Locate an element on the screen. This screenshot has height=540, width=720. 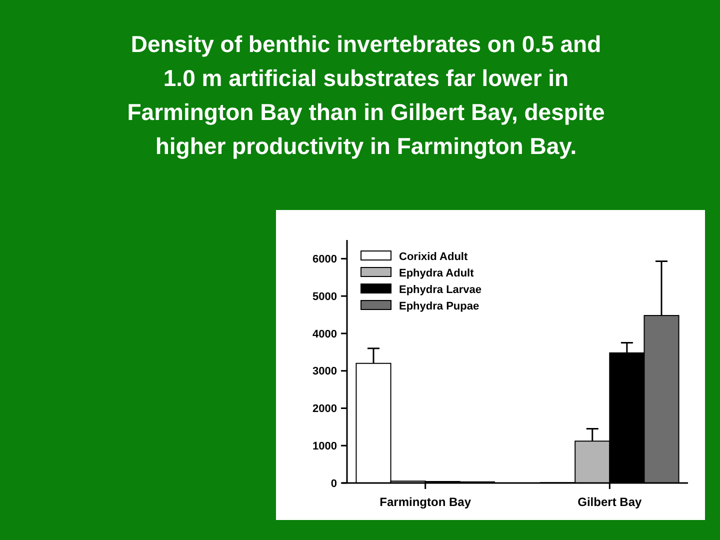
y-tick-label: 1000 is located at coordinates (324, 446).